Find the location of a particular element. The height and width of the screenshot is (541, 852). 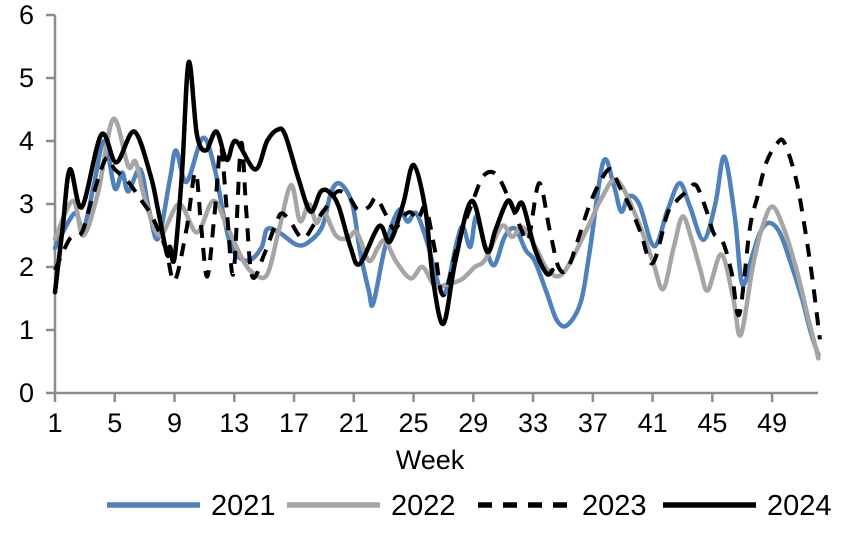

legend-item-2021: 2021 is located at coordinates (191, 506).